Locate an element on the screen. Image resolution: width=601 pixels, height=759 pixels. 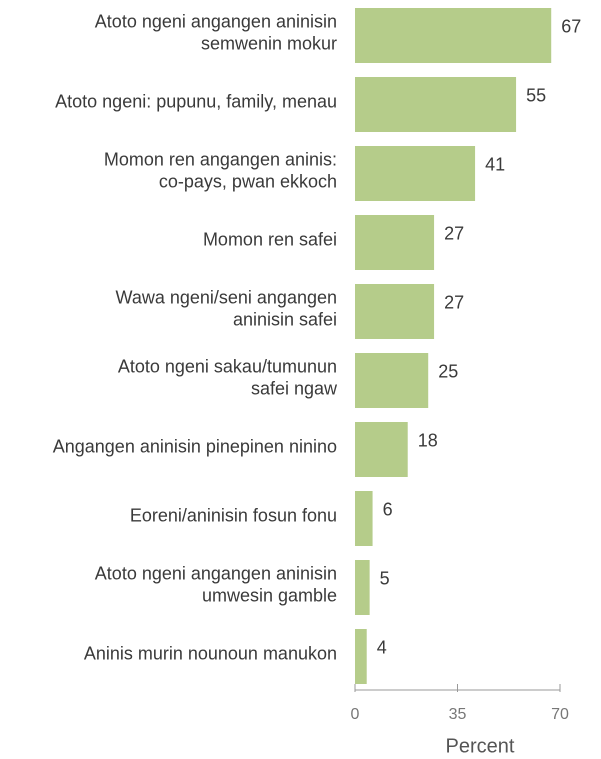
value-label: 41 is located at coordinates (495, 164).